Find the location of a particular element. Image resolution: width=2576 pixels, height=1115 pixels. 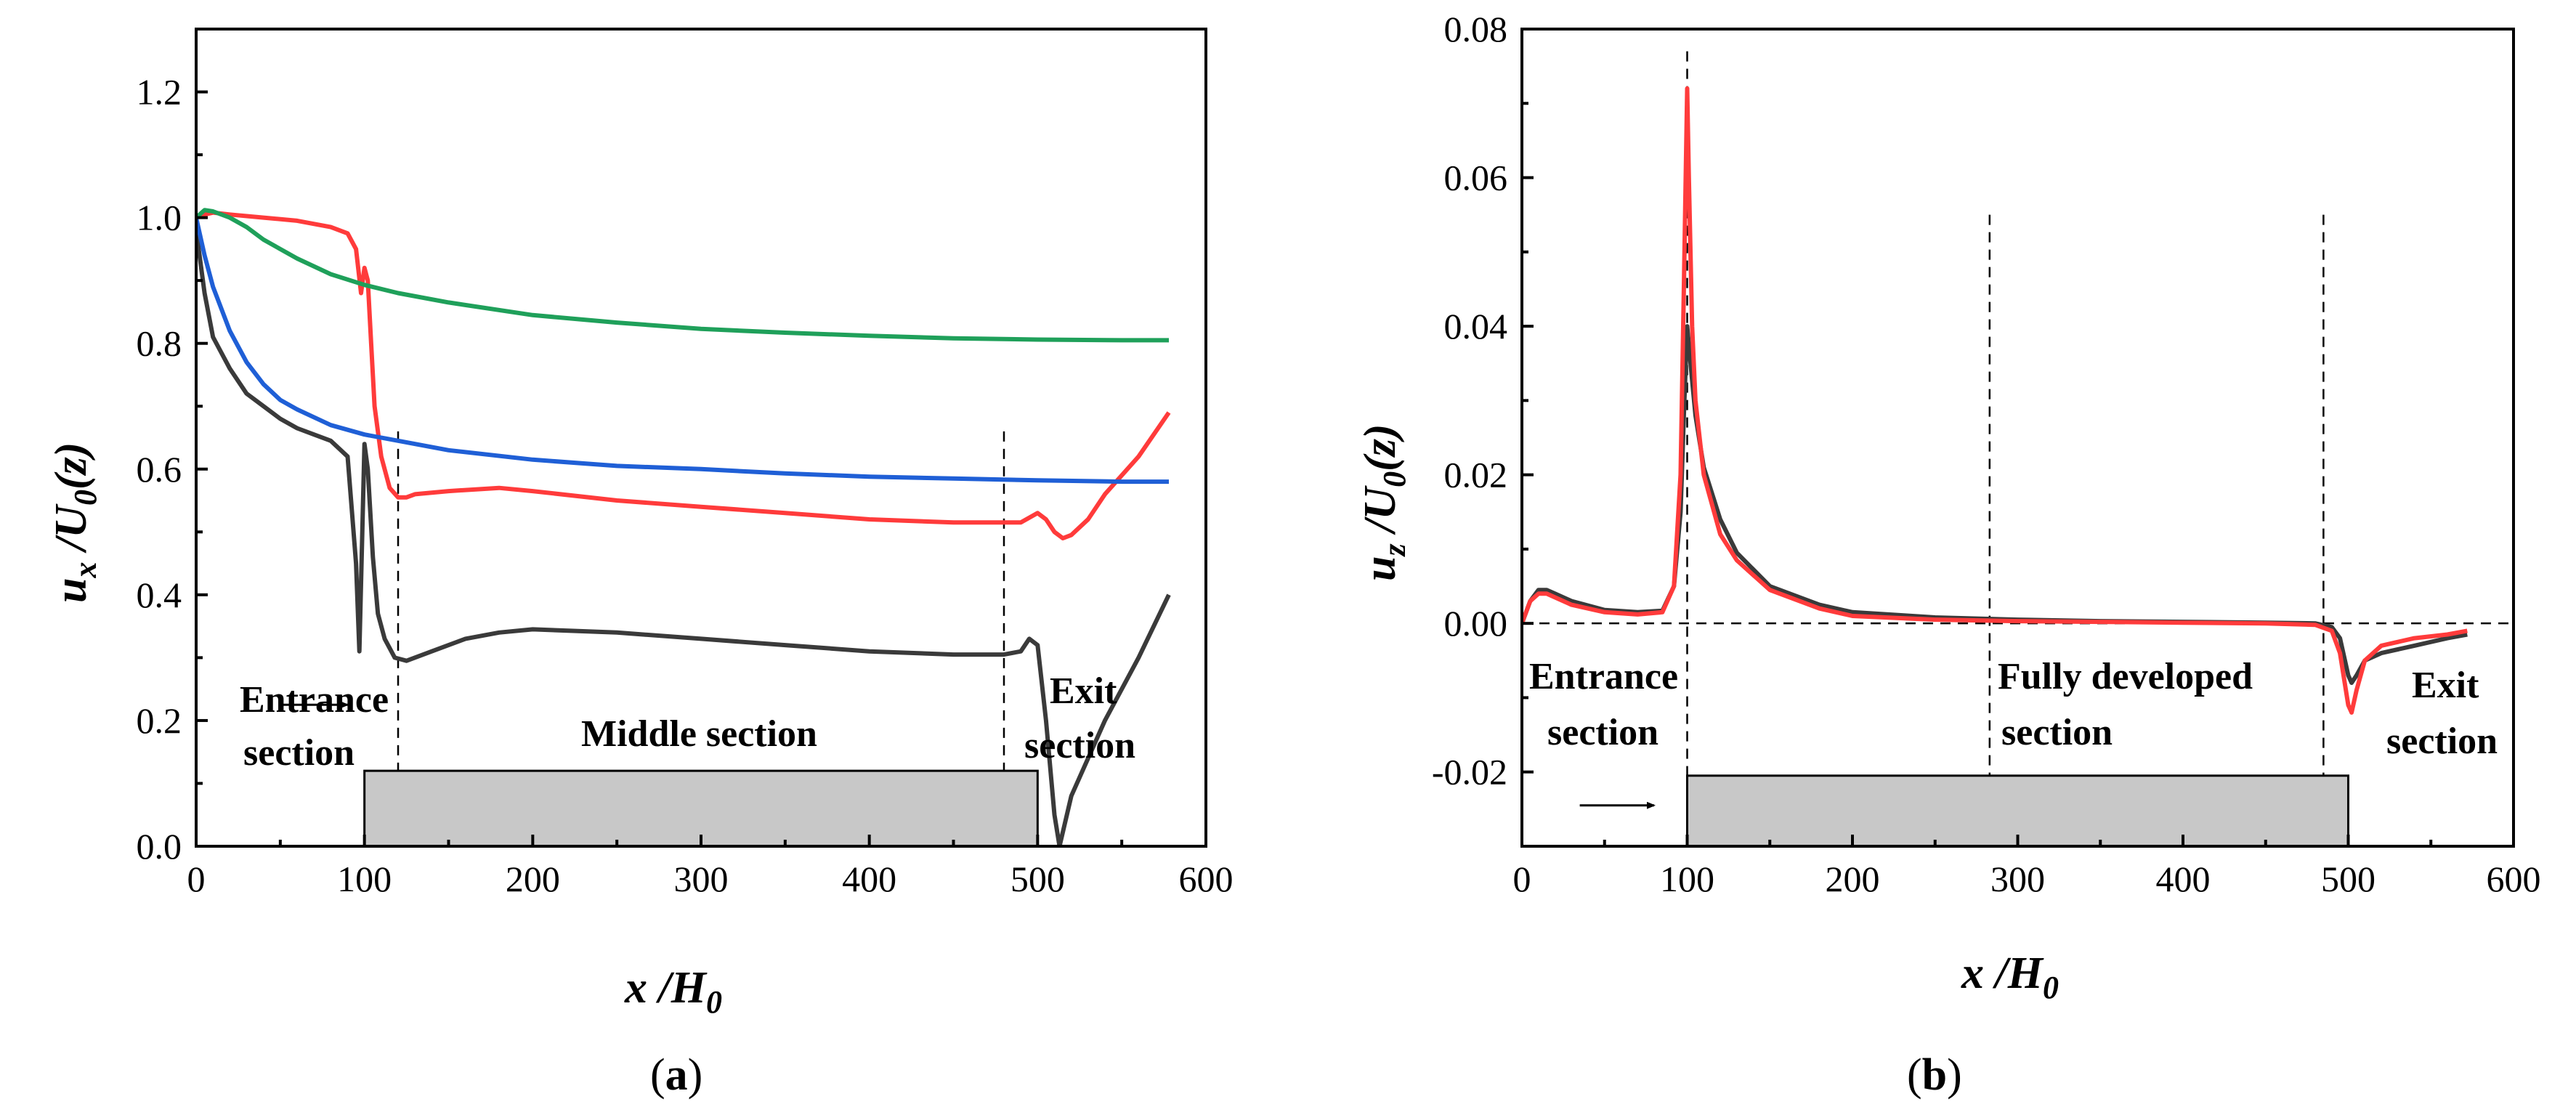

x-tick-label-a-5: 500 is located at coordinates (1037, 879).